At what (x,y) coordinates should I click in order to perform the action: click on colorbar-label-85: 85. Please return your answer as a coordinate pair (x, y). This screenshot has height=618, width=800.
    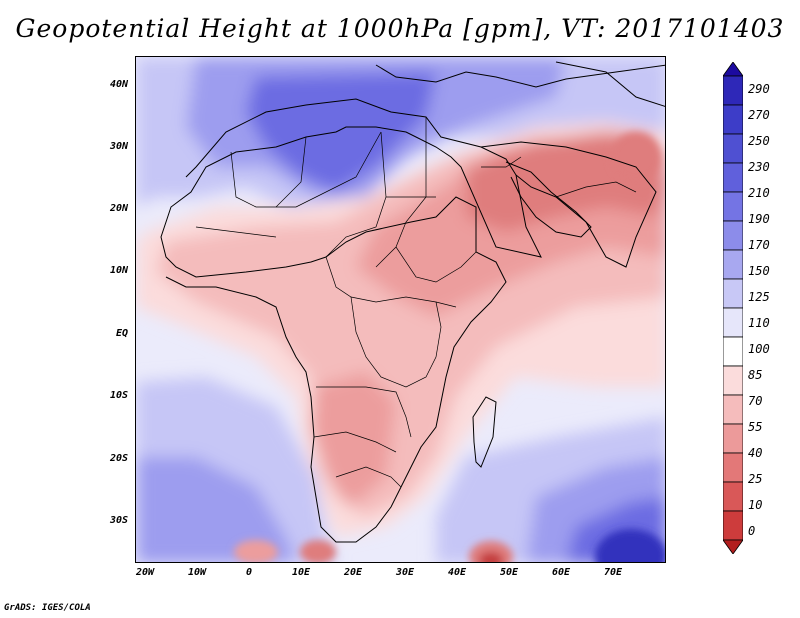
    Looking at the image, I should click on (755, 375).